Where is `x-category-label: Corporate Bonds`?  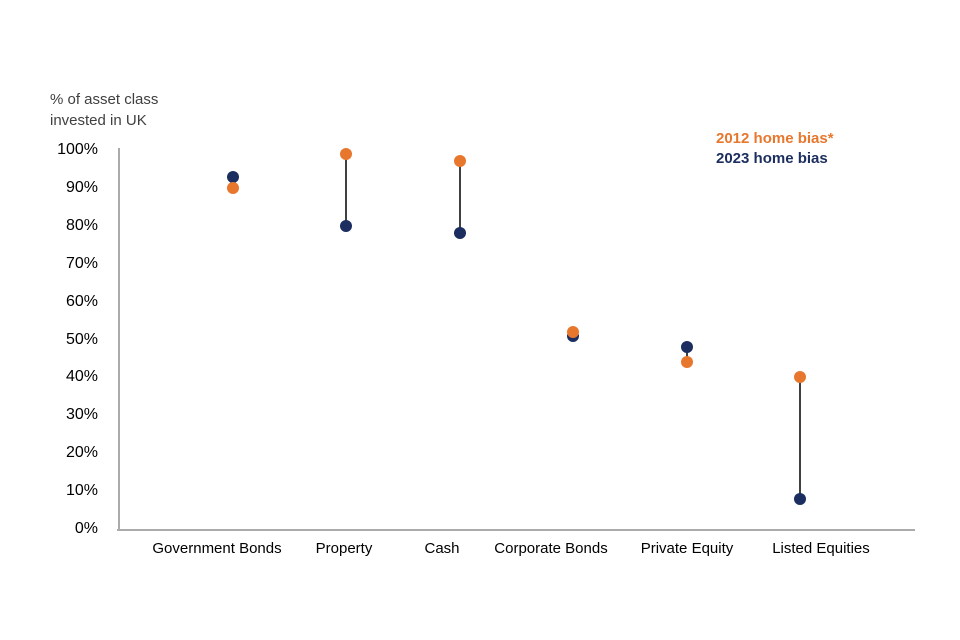 x-category-label: Corporate Bonds is located at coordinates (551, 548).